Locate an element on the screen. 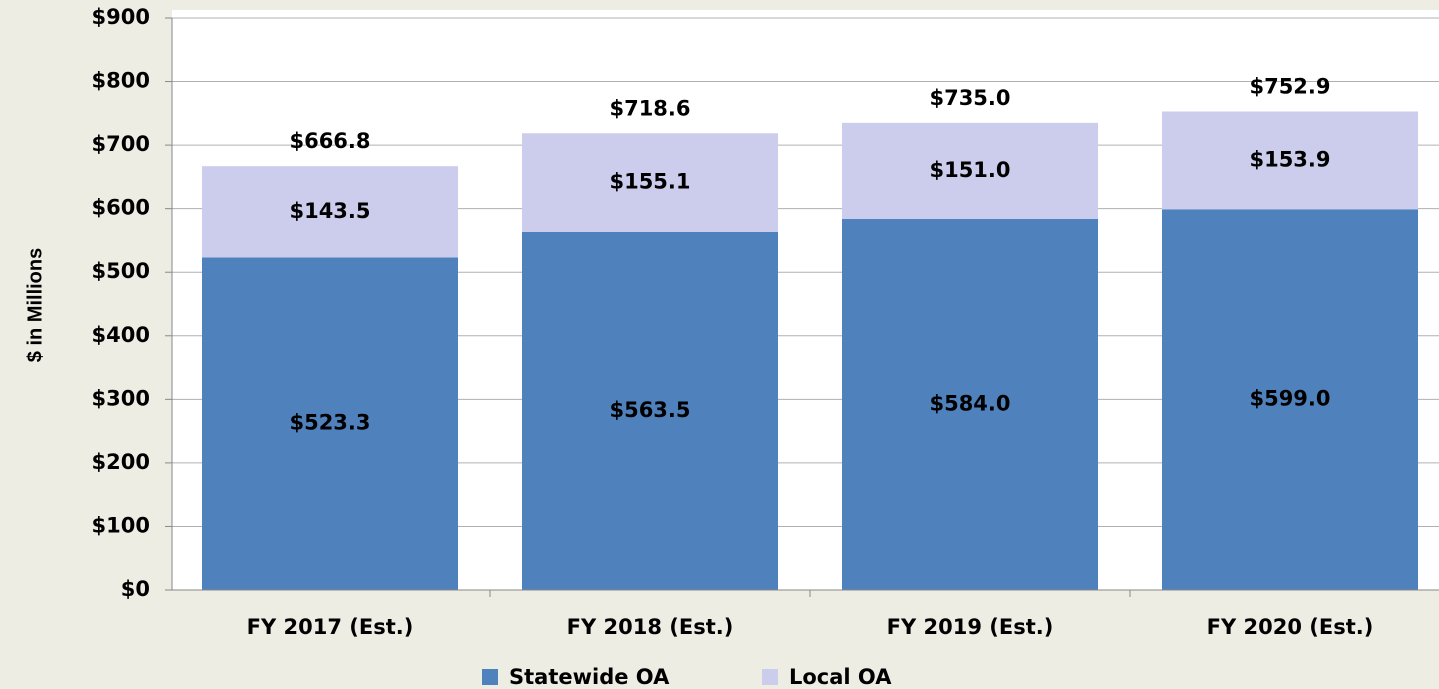 The width and height of the screenshot is (1439, 689). x-tick-label: FY 2018 (Est.) is located at coordinates (650, 627).